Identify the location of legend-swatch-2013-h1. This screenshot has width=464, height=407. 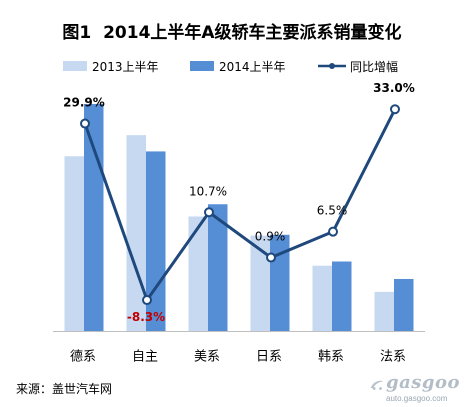
(75, 66).